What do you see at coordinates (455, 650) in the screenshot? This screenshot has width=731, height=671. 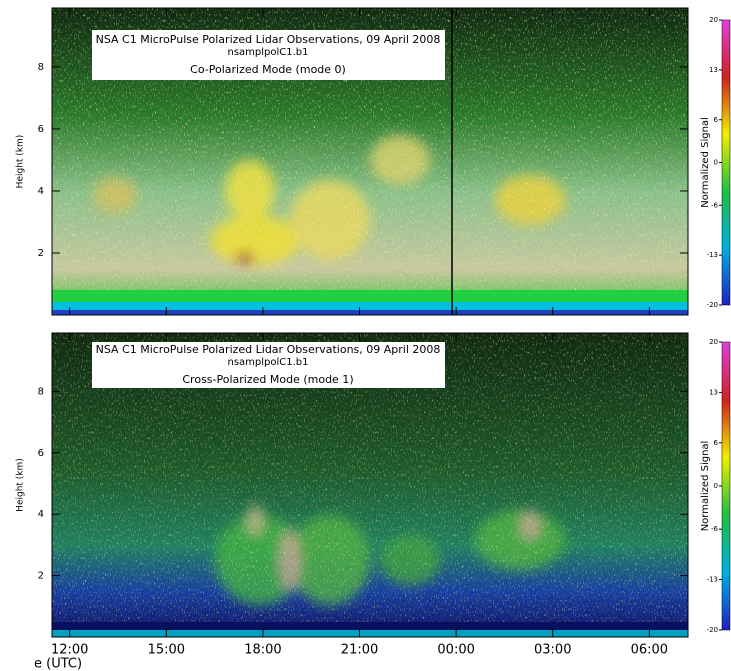 I see `x-tick-label: 00:00` at bounding box center [455, 650].